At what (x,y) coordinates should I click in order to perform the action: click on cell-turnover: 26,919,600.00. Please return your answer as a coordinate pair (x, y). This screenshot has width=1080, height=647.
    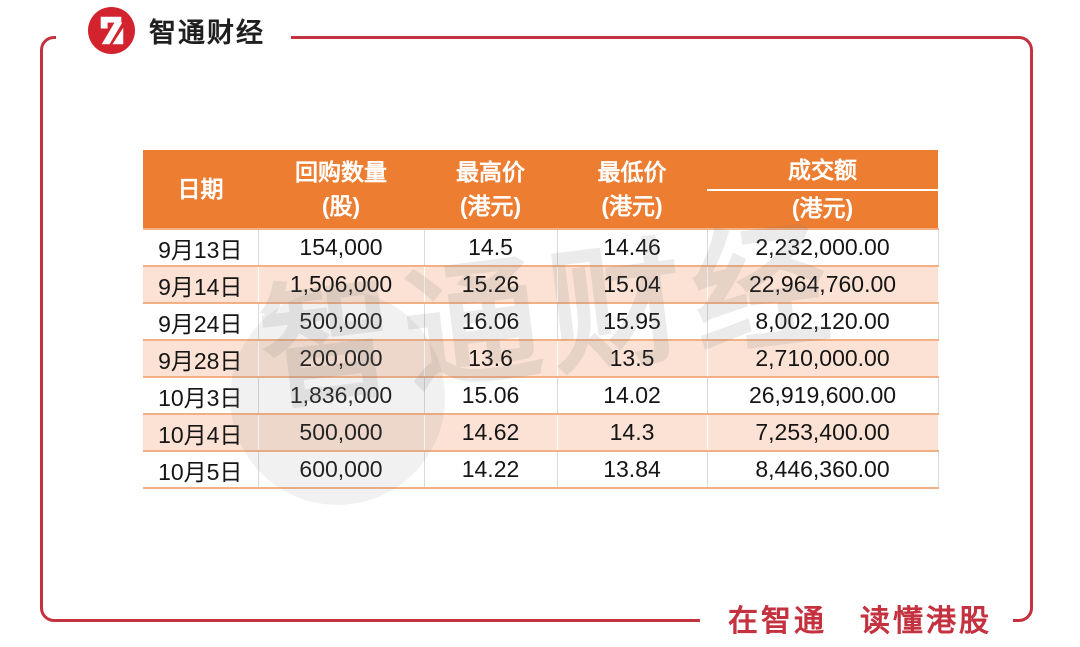
    Looking at the image, I should click on (822, 395).